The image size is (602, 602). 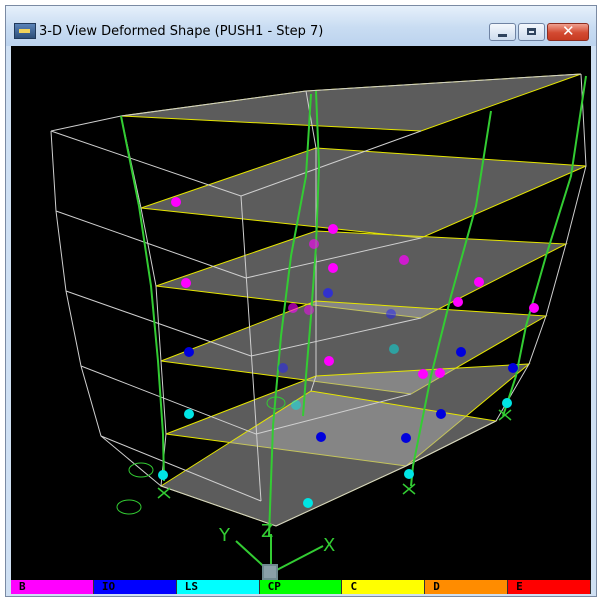 What do you see at coordinates (52, 587) in the screenshot?
I see `legend-b: B` at bounding box center [52, 587].